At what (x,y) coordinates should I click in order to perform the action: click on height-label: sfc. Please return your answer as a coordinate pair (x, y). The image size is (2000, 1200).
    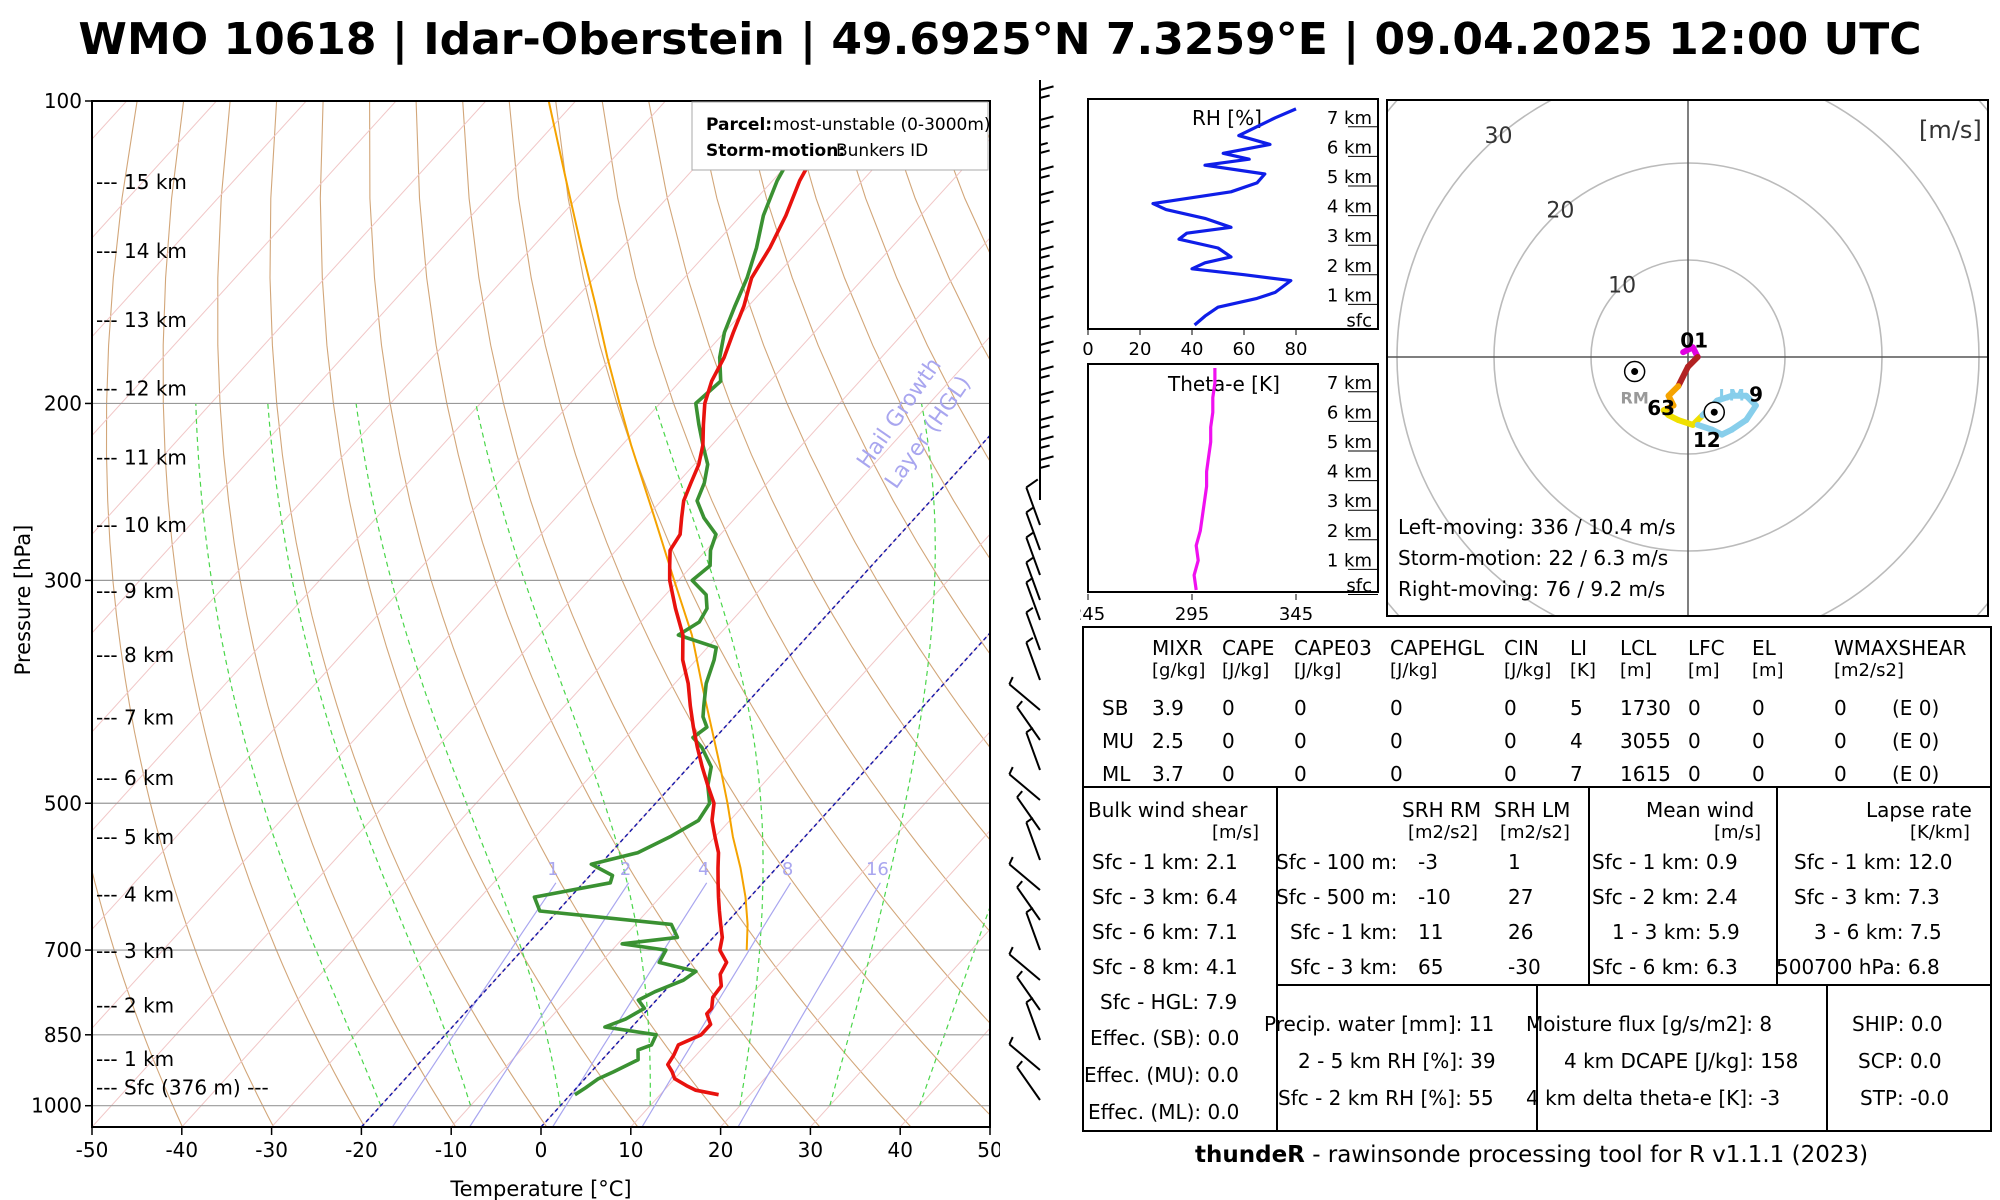
    Looking at the image, I should click on (1359, 586).